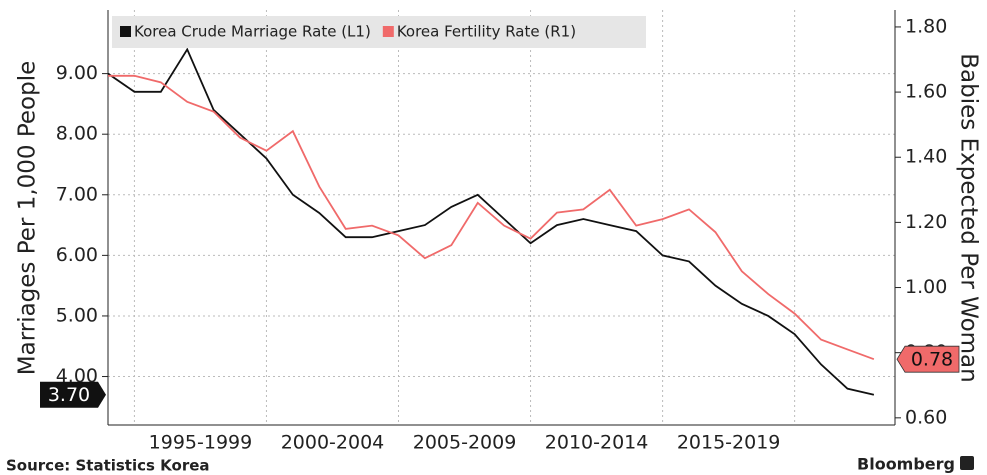 The image size is (987, 475). I want to click on x-tick-label: 2005-2009, so click(465, 443).